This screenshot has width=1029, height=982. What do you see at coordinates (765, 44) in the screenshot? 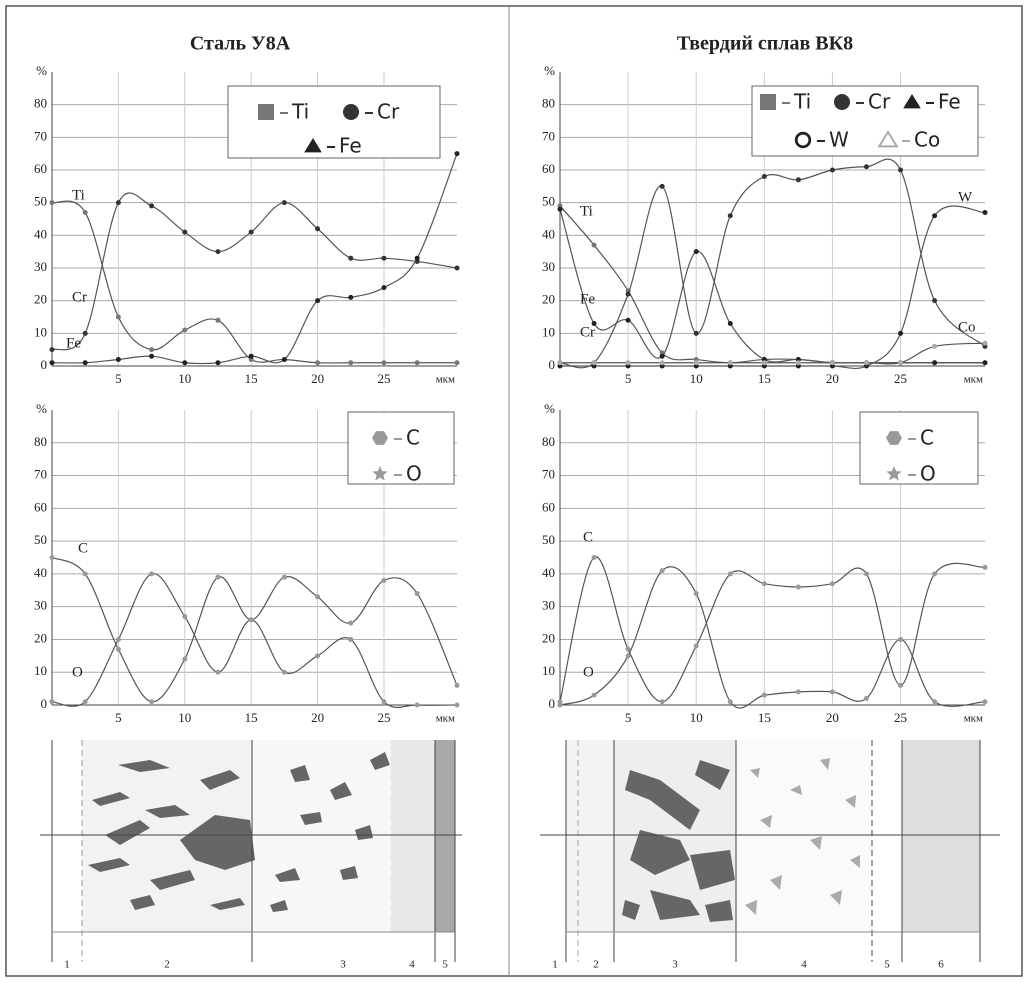
I see `panel-title: Твердий сплав ВК8` at bounding box center [765, 44].